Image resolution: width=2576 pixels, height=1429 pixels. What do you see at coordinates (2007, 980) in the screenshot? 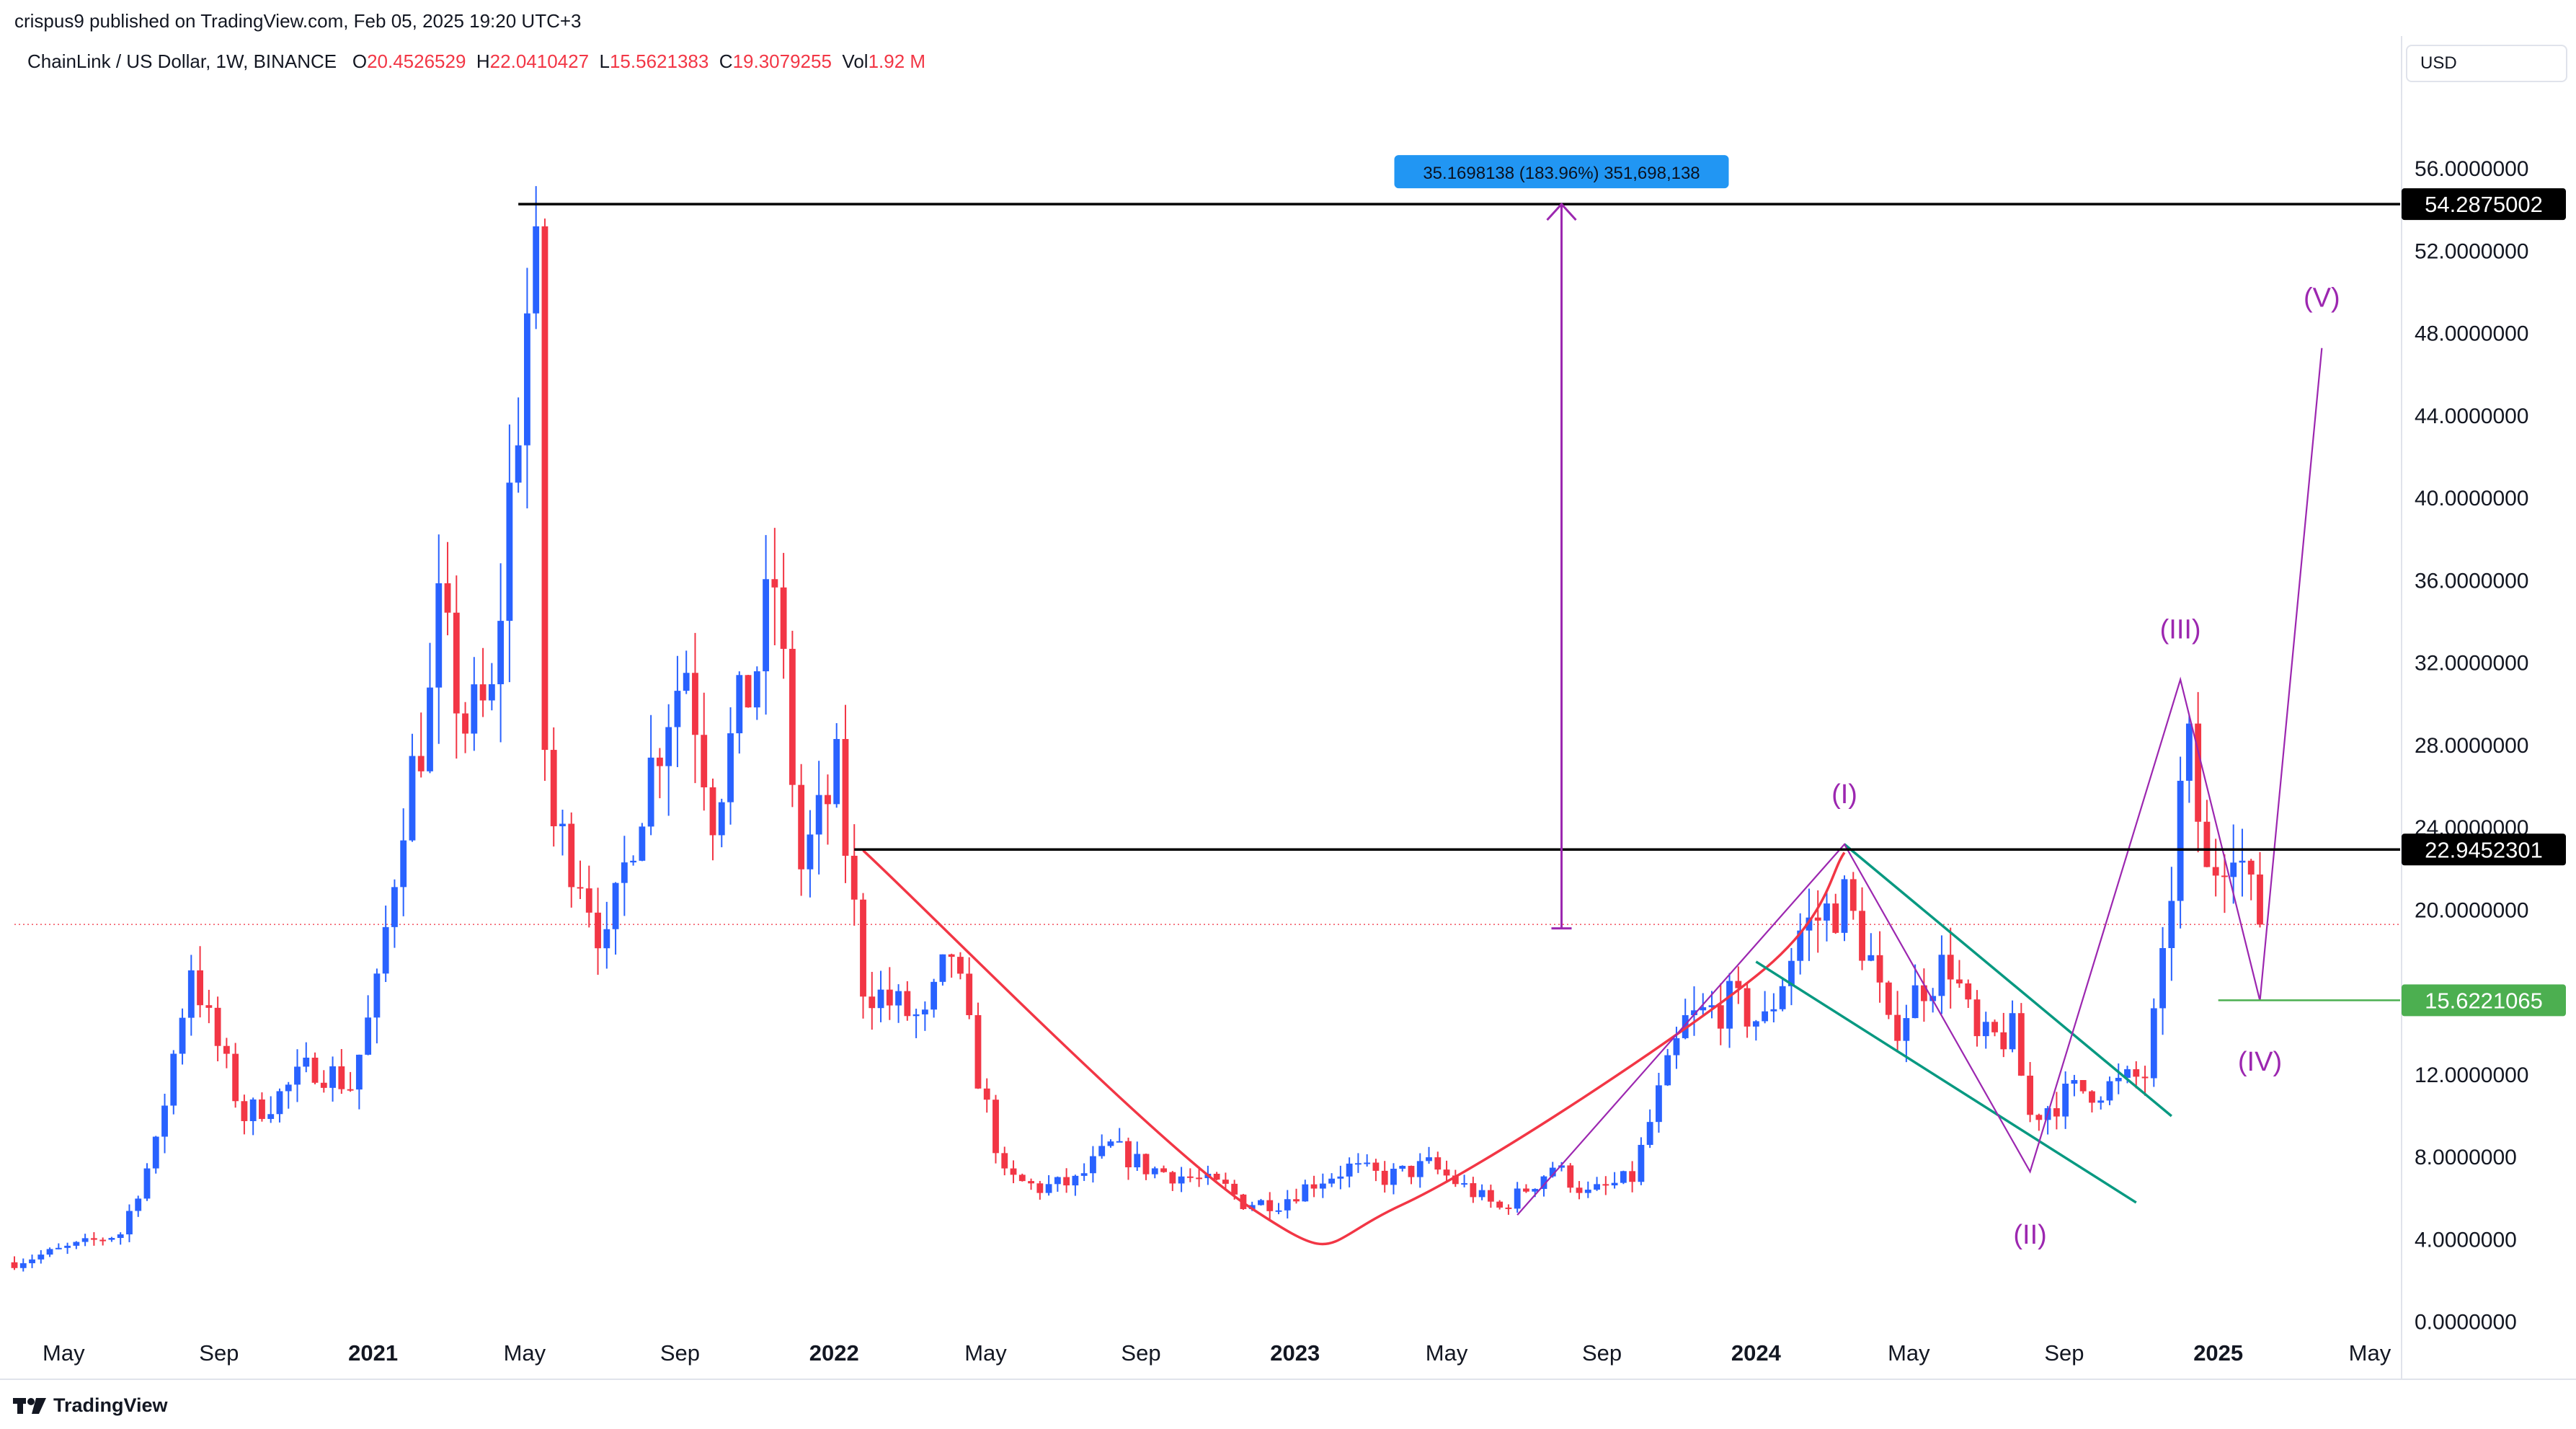
I see `falling-channel-line` at bounding box center [2007, 980].